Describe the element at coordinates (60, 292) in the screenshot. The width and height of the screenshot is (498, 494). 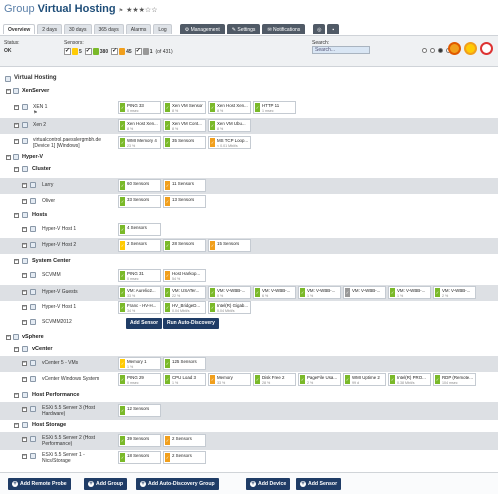
I see `device-name-hvguests: Hyper-V Guests` at that location.